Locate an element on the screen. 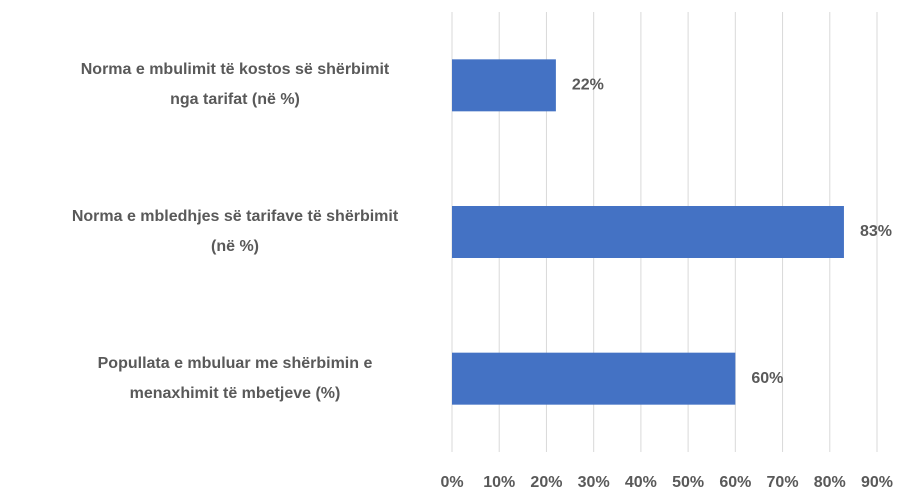 The height and width of the screenshot is (493, 903). x-tick-label: 70% is located at coordinates (783, 482).